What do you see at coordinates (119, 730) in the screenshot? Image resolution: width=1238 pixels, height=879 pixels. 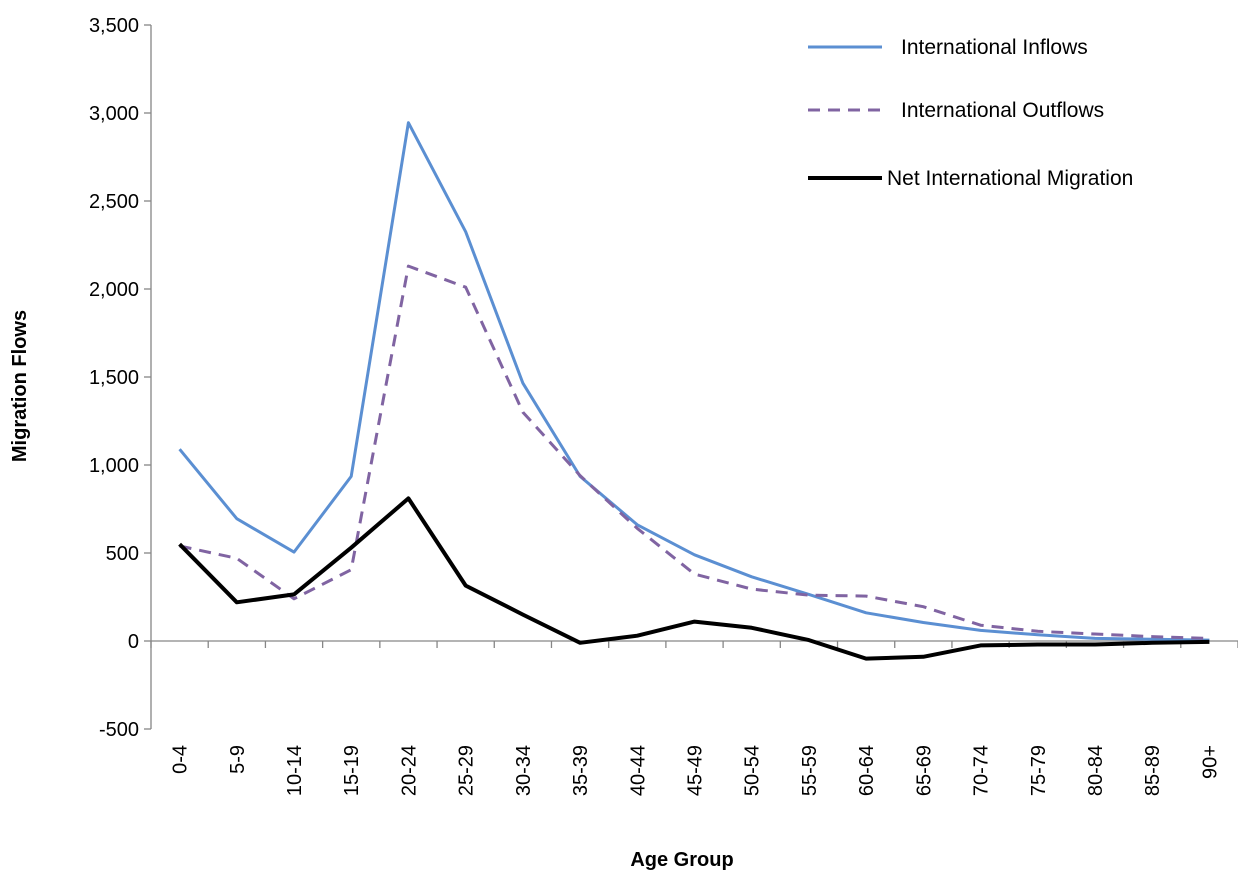 I see `y-tick-label: -500` at bounding box center [119, 730].